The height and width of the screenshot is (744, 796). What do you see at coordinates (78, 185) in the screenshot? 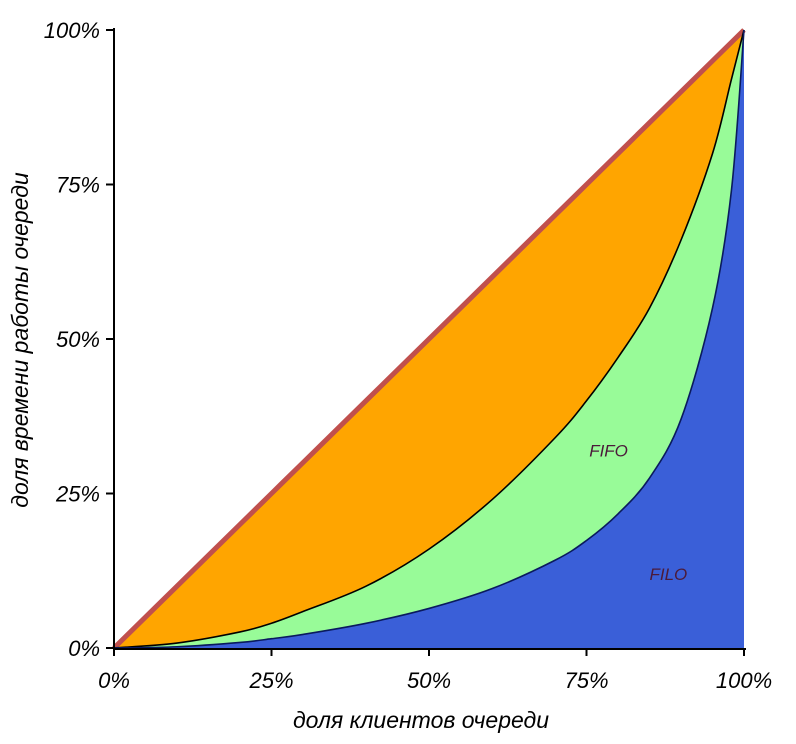
I see `y-tick-label: 75%` at bounding box center [78, 185].